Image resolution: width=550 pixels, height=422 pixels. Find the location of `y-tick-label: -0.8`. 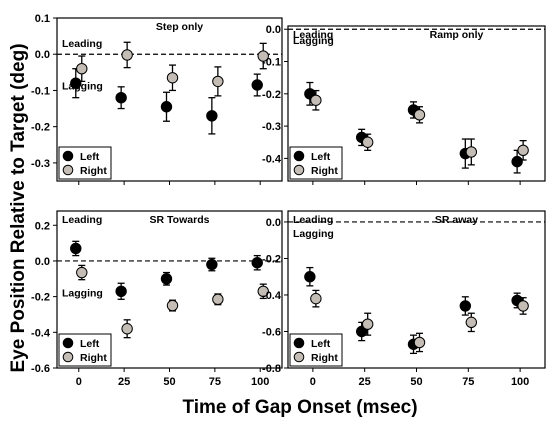

y-tick-label: -0.8 is located at coordinates (271, 369).